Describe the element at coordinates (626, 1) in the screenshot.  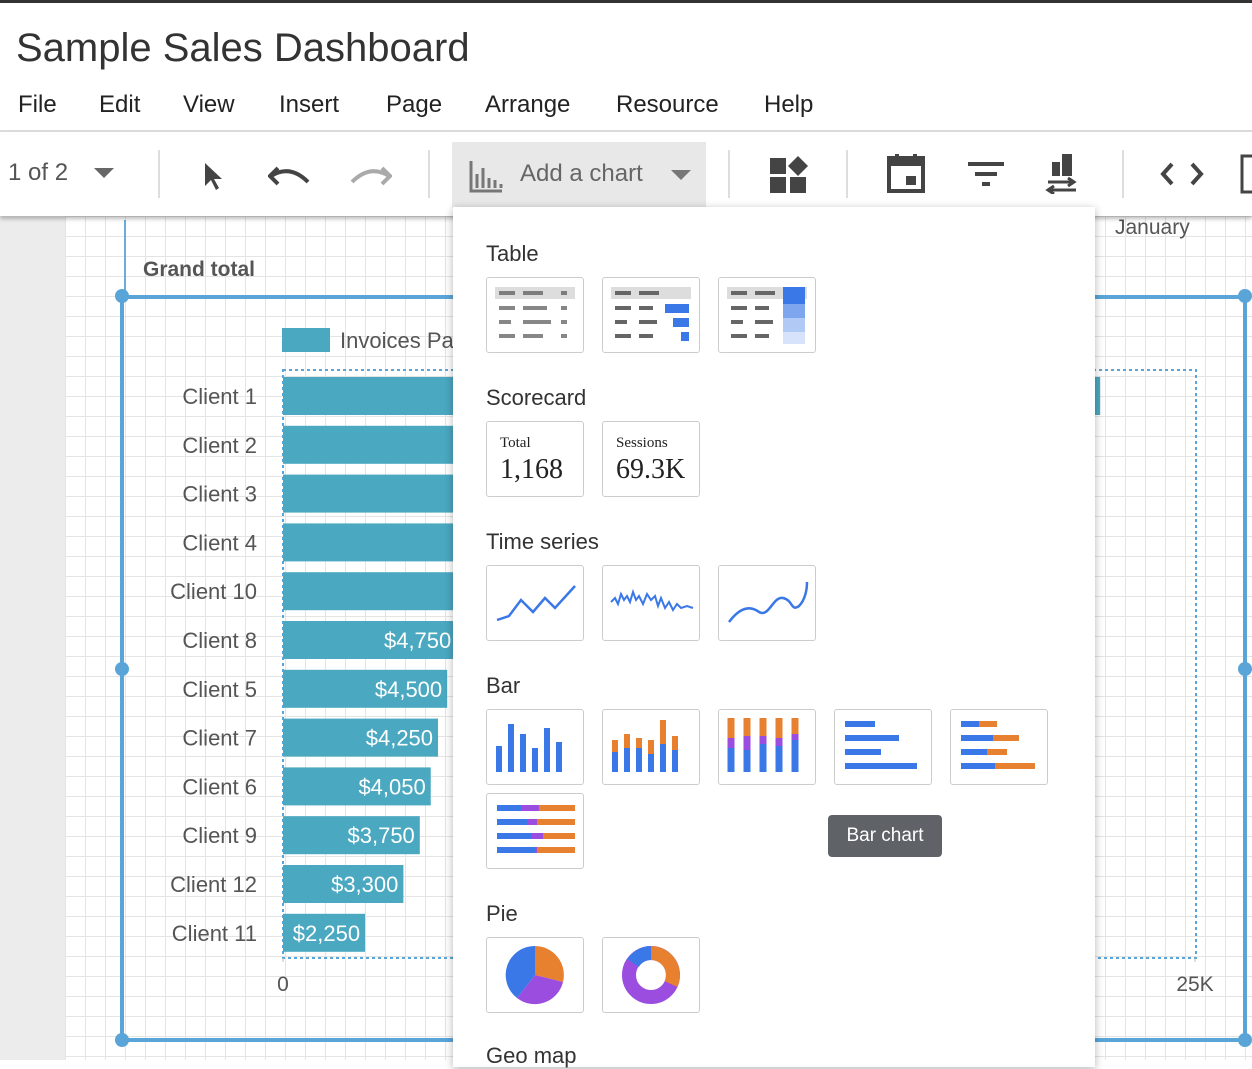
I see `top-border` at that location.